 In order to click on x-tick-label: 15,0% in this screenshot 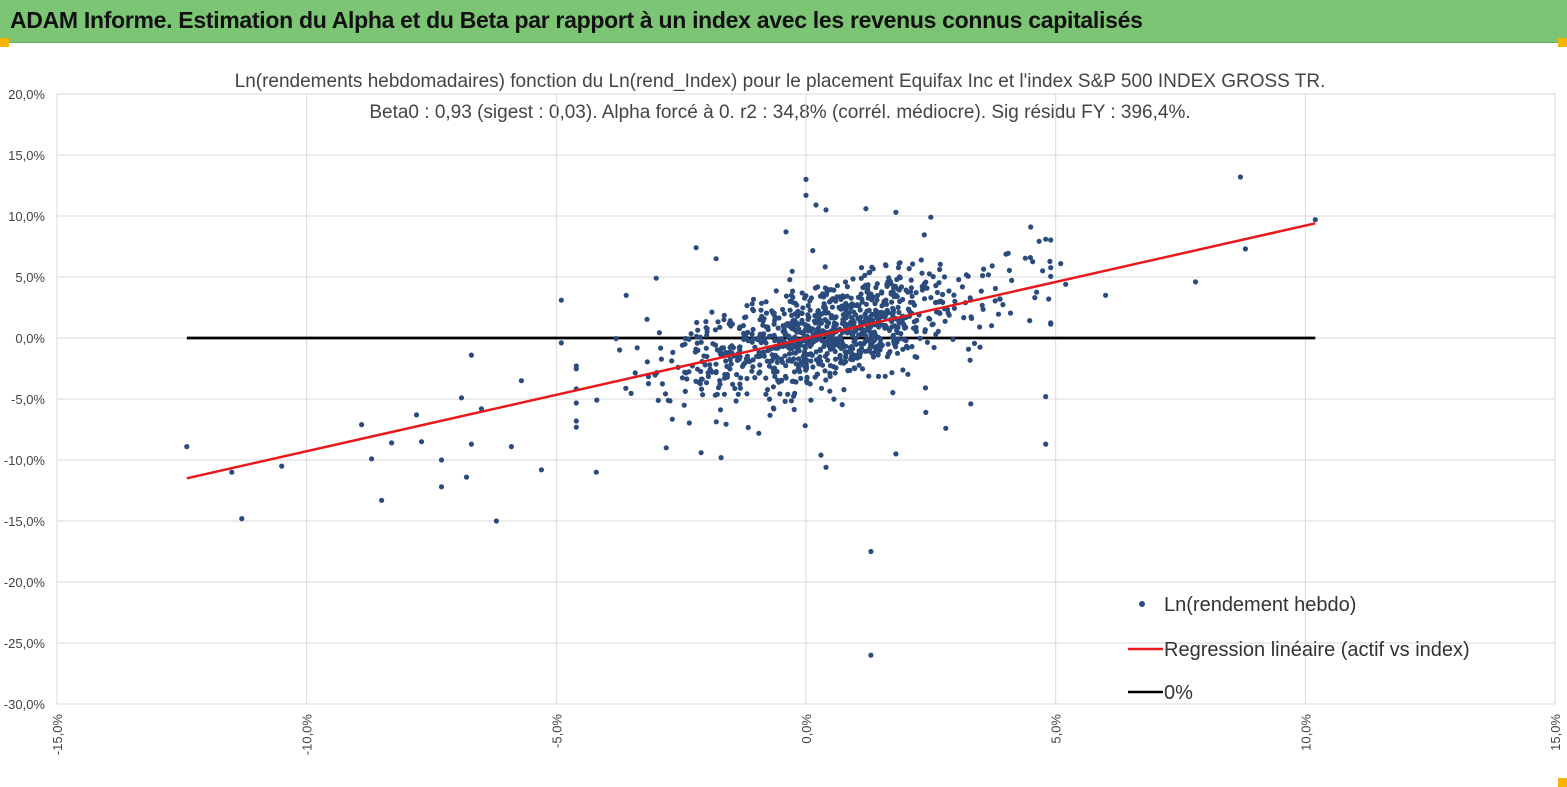, I will do `click(1555, 732)`.